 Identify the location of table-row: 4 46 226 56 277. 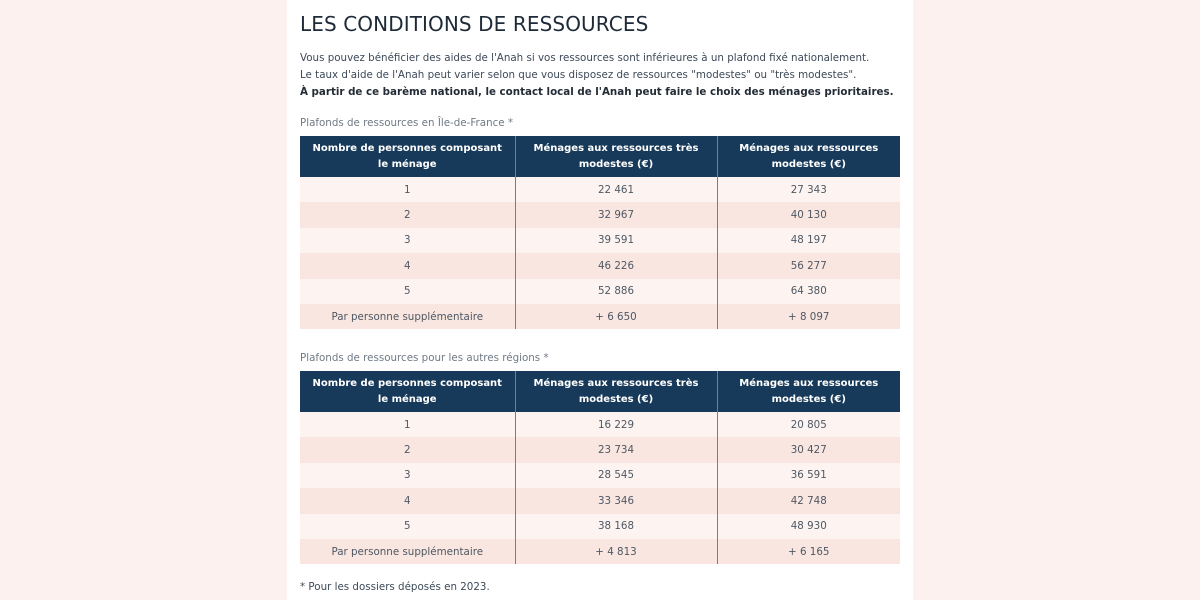
(600, 266).